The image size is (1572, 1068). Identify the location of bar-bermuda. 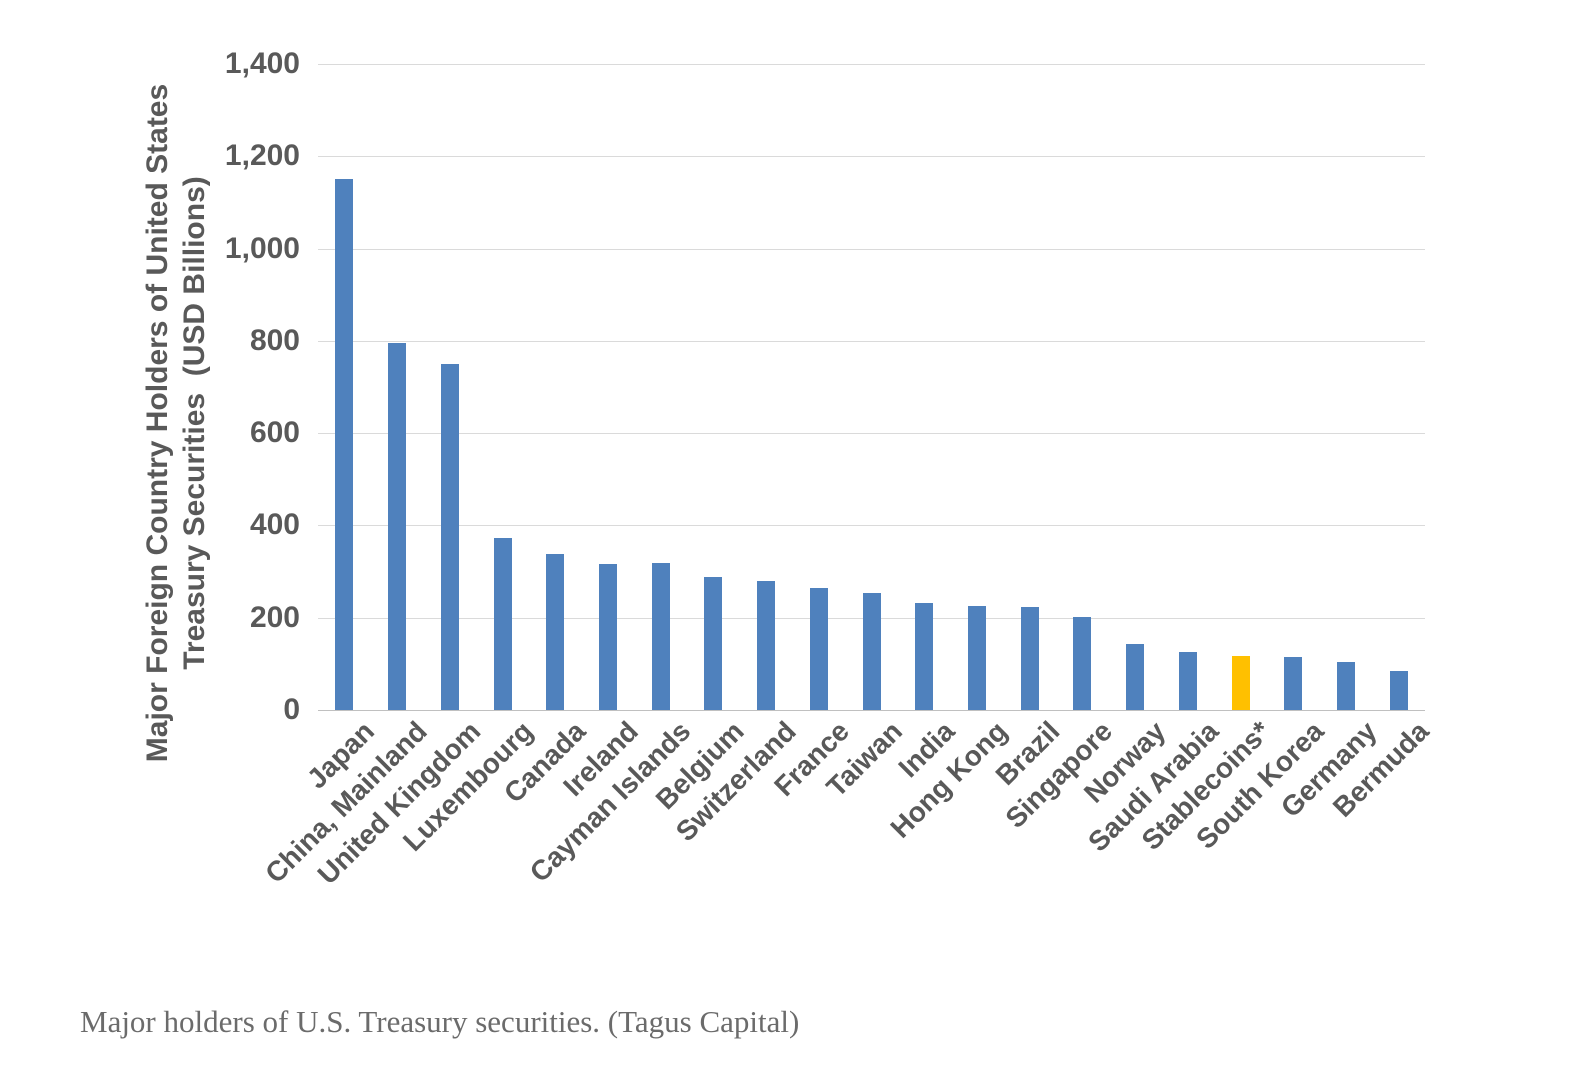
(1398, 690).